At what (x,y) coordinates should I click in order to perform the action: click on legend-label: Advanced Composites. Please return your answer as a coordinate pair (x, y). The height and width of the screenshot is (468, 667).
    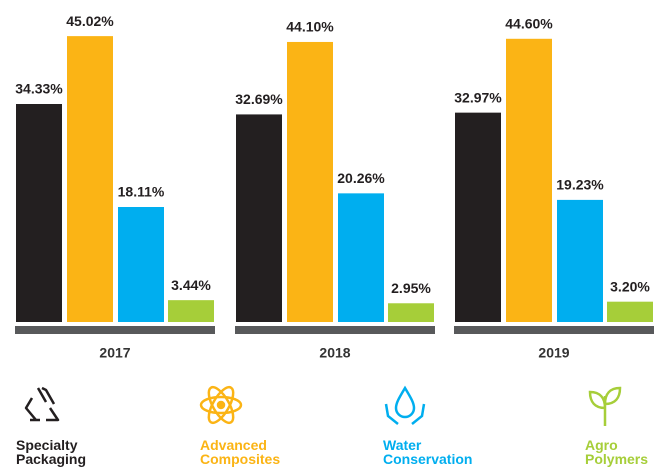
    Looking at the image, I should click on (240, 452).